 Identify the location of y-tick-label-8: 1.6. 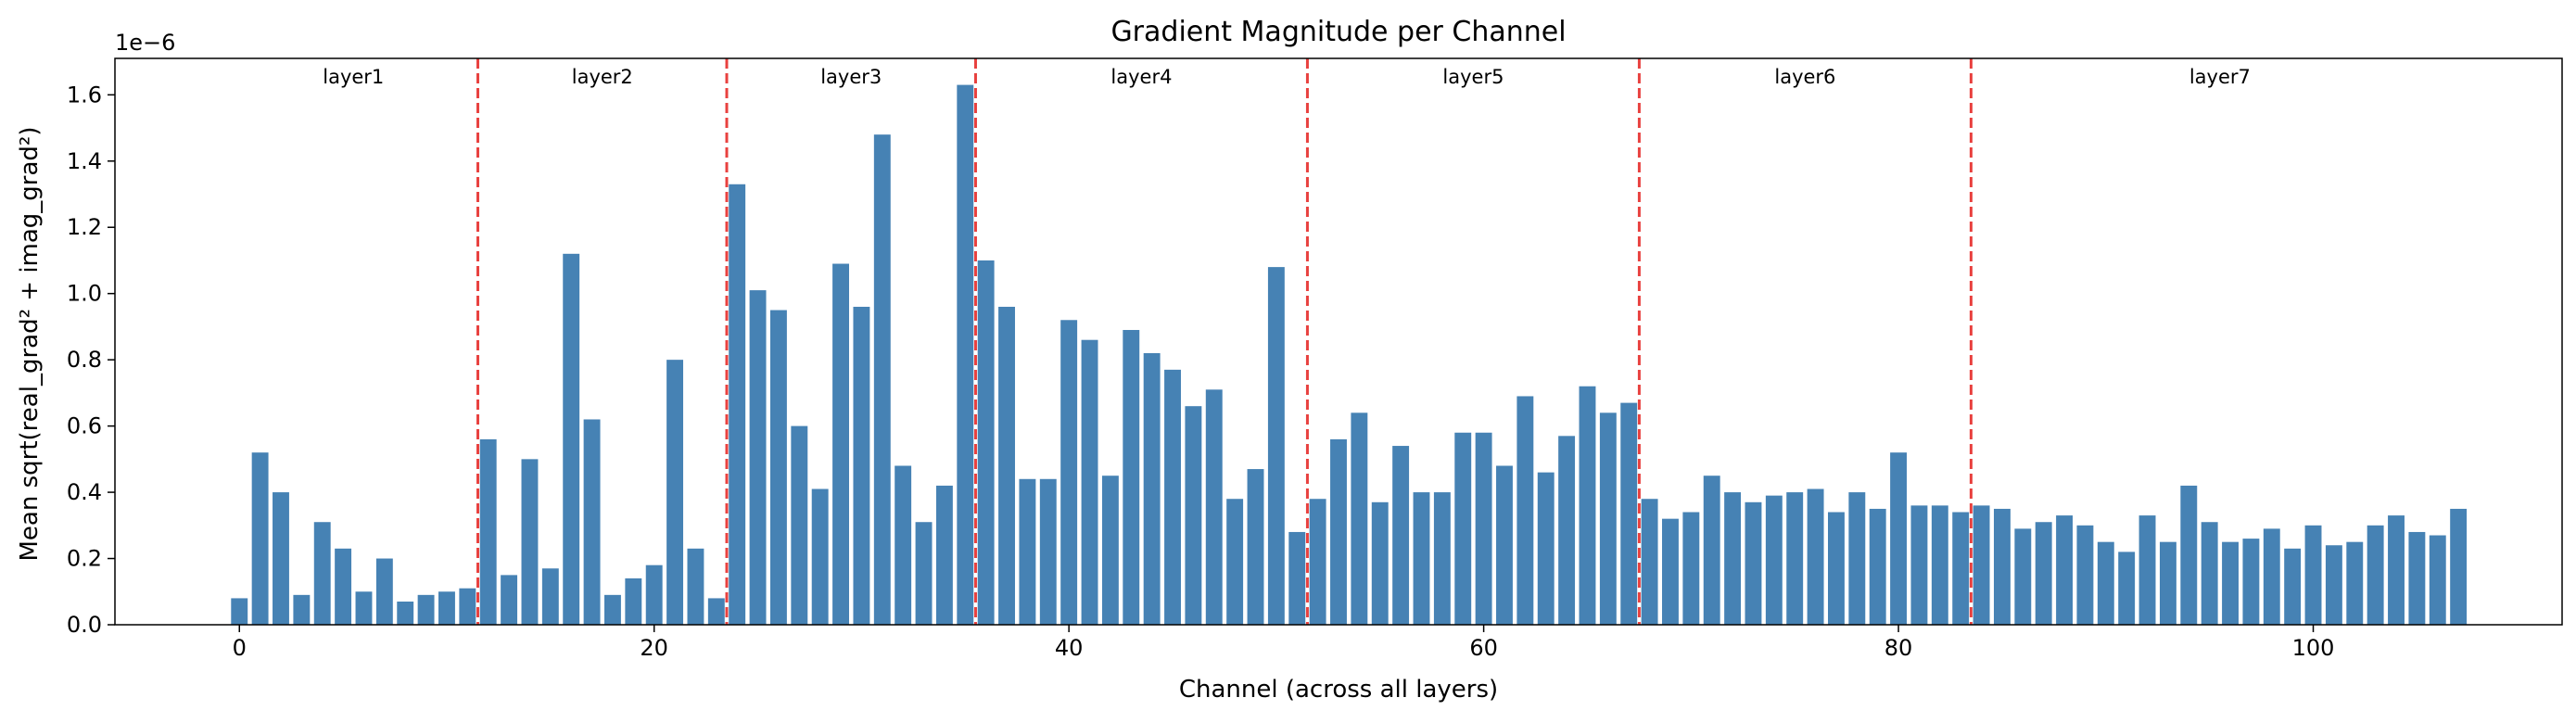
(84, 95).